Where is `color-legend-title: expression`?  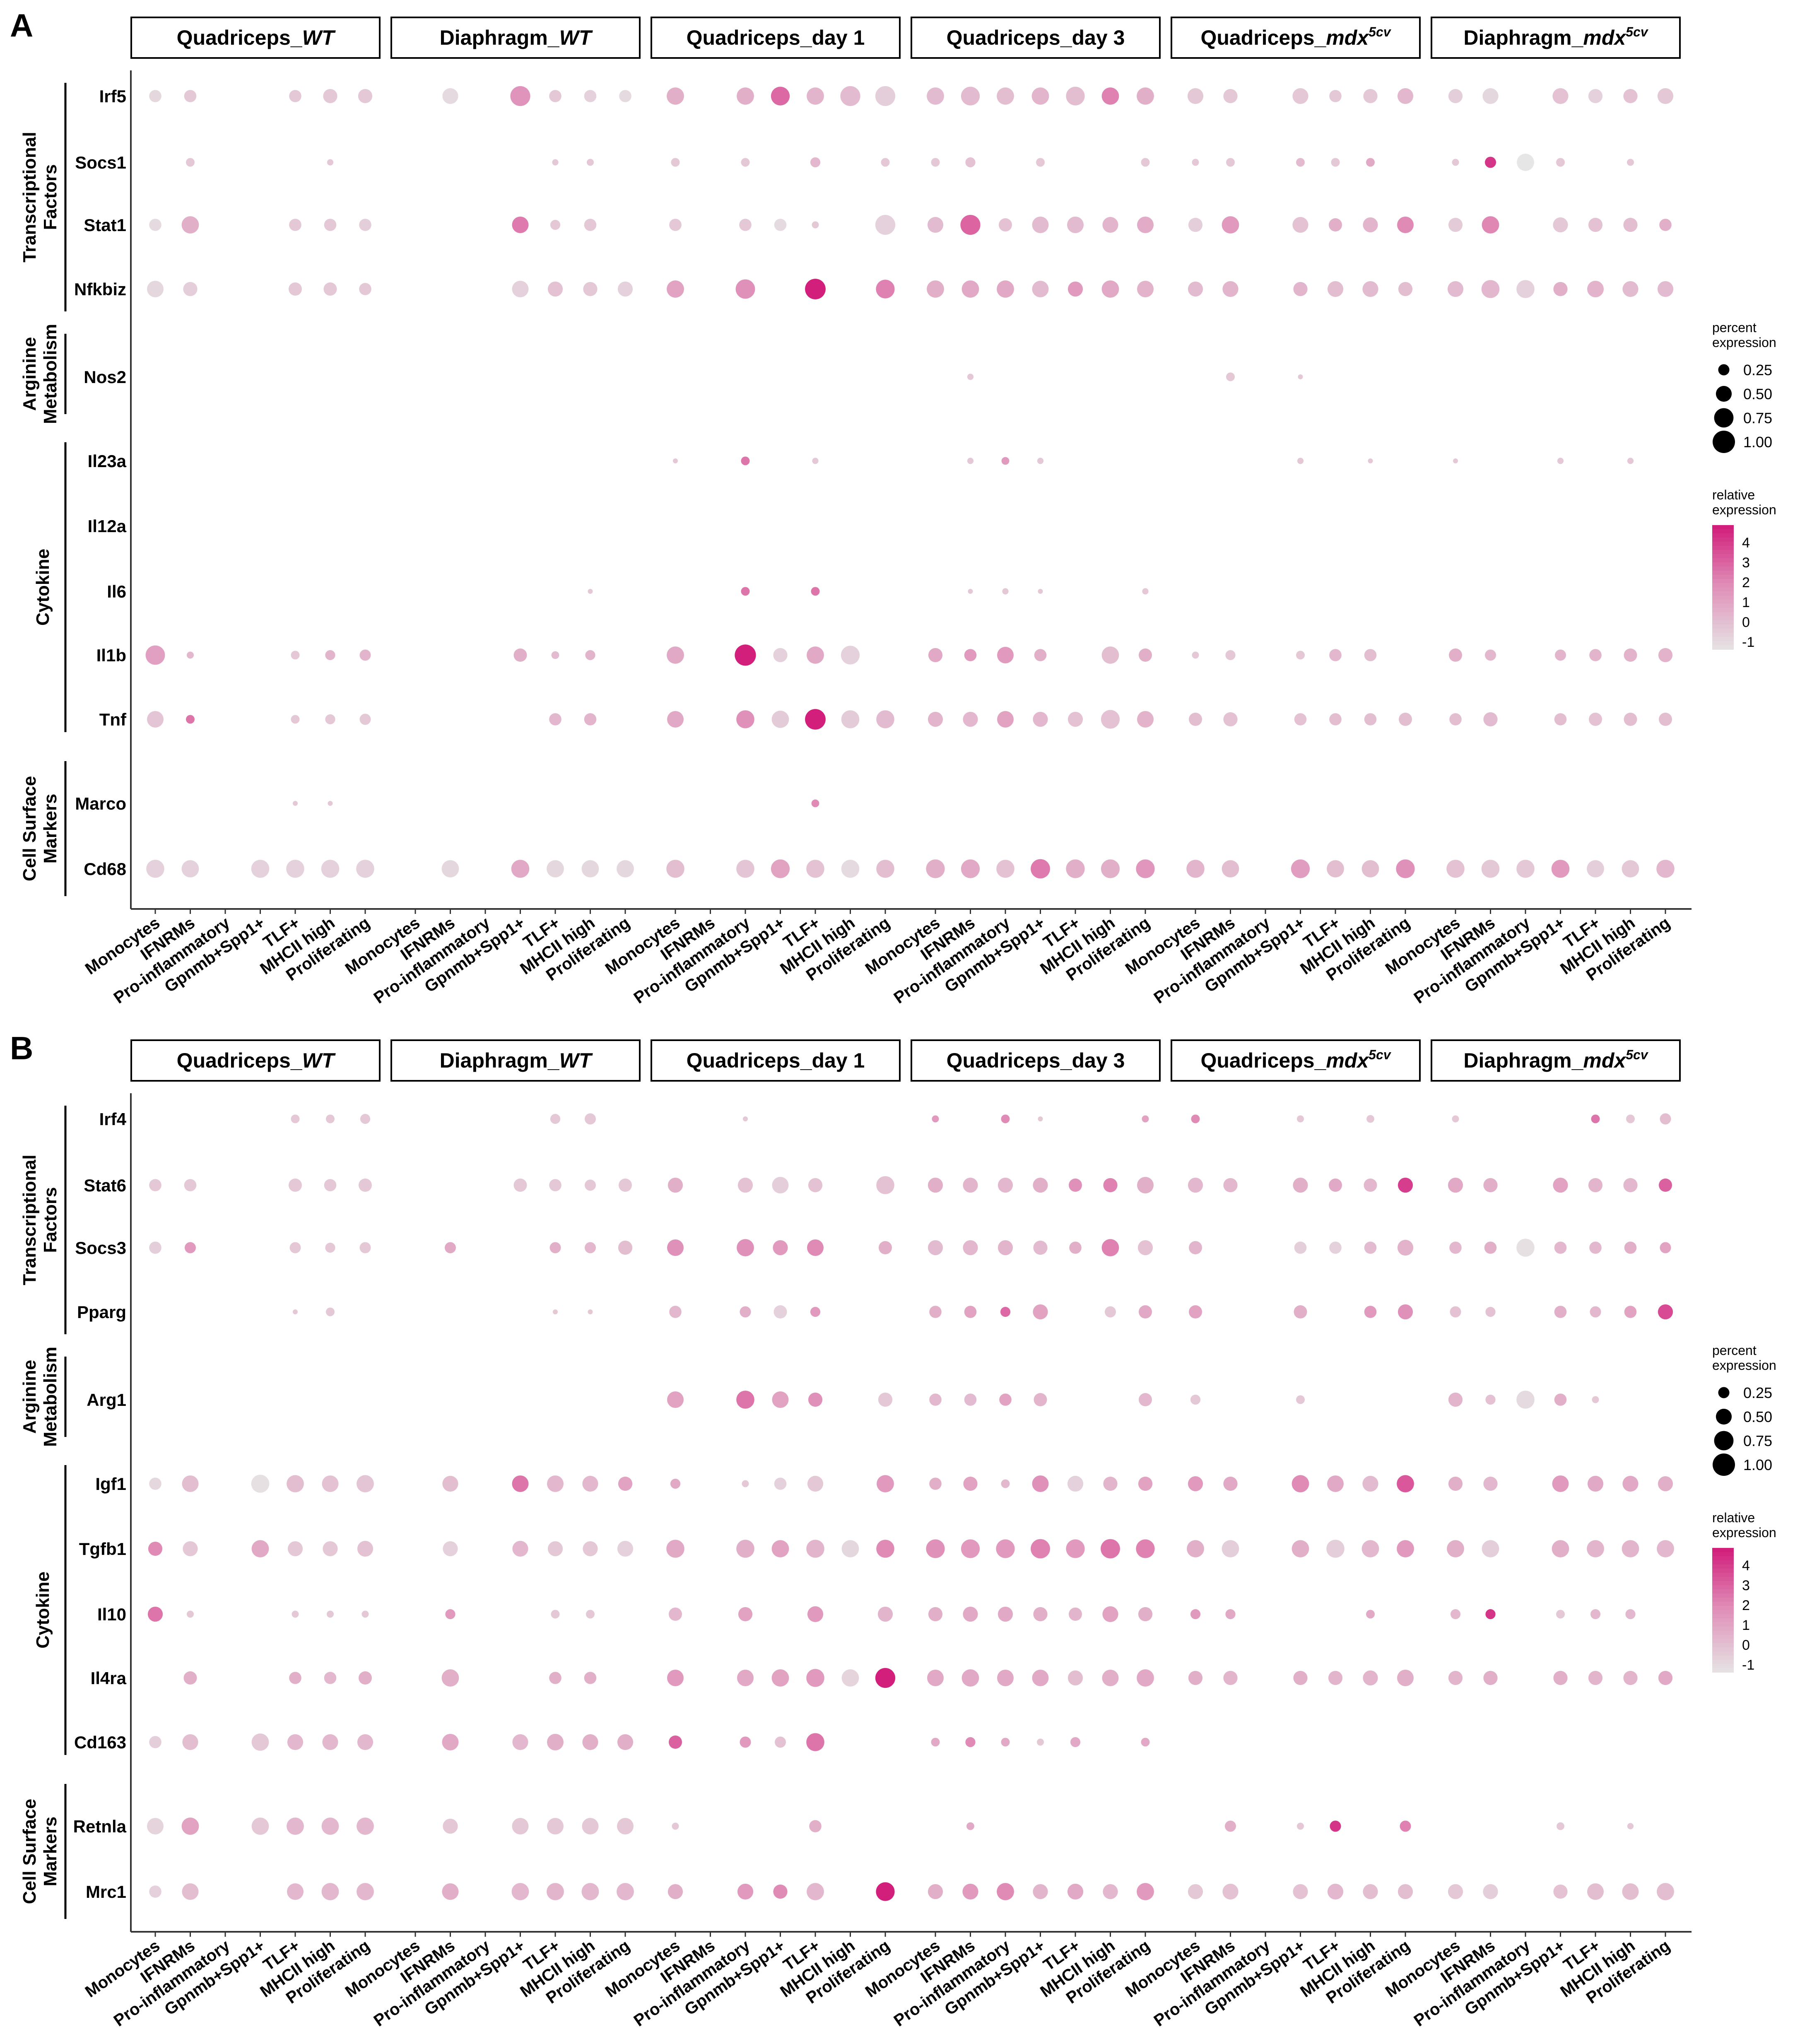
color-legend-title: expression is located at coordinates (1744, 510).